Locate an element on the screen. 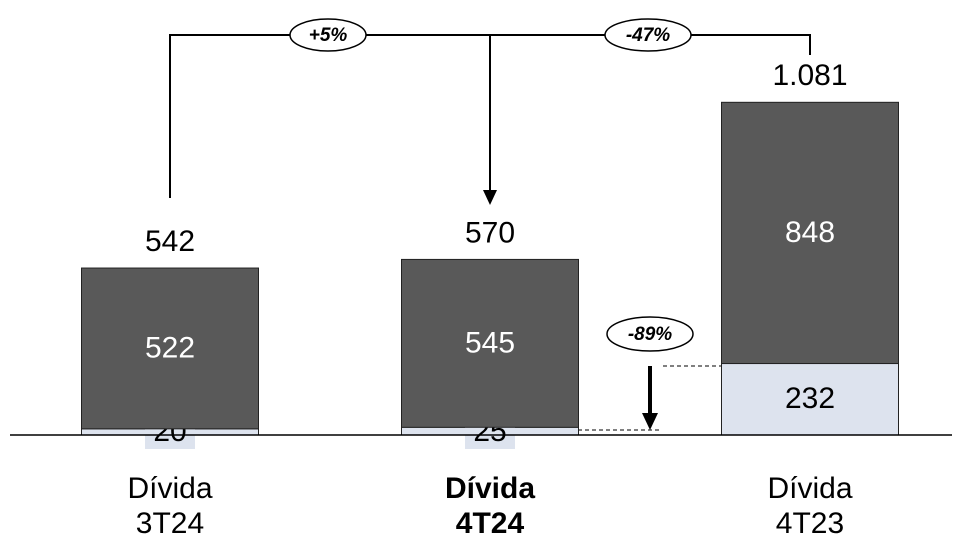  value-label: 848 is located at coordinates (810, 232).